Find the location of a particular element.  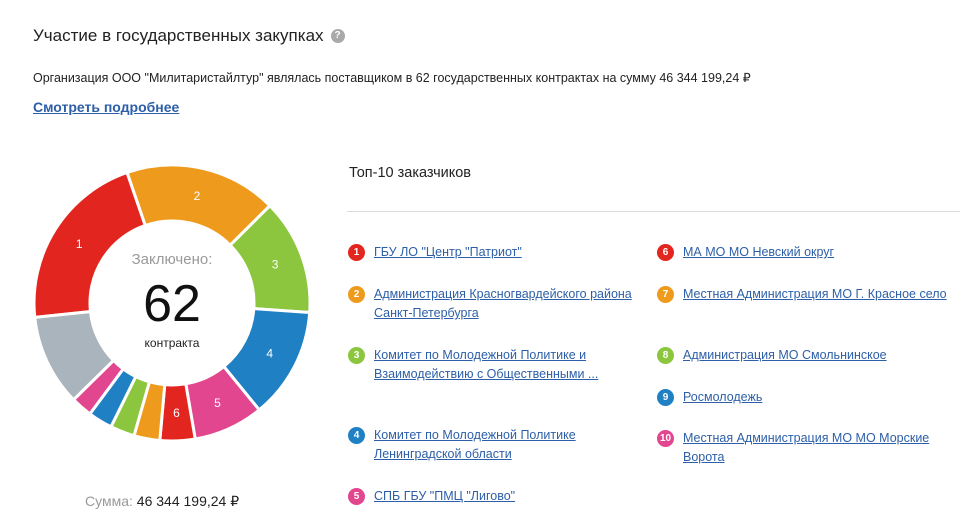

customer-item-8: 8 Администрация МО Смольнинское is located at coordinates (802, 355).